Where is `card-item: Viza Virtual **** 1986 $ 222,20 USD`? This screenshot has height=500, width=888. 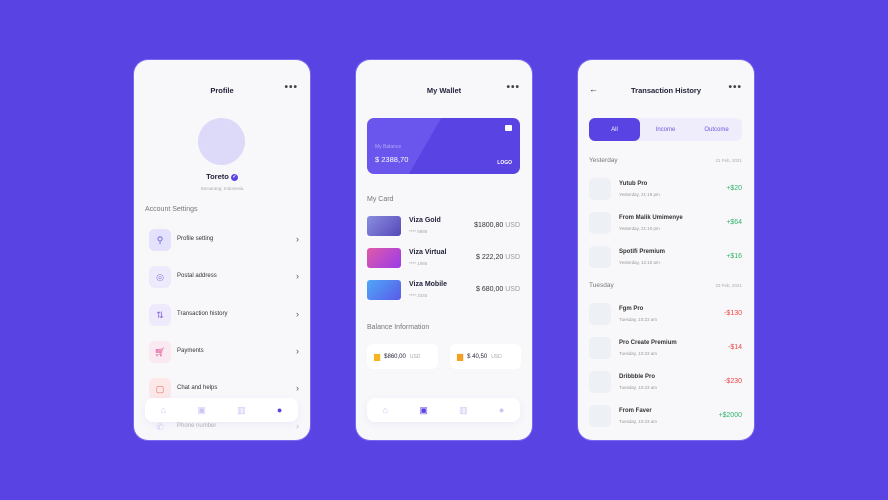 card-item: Viza Virtual **** 1986 $ 222,20 USD is located at coordinates (443, 259).